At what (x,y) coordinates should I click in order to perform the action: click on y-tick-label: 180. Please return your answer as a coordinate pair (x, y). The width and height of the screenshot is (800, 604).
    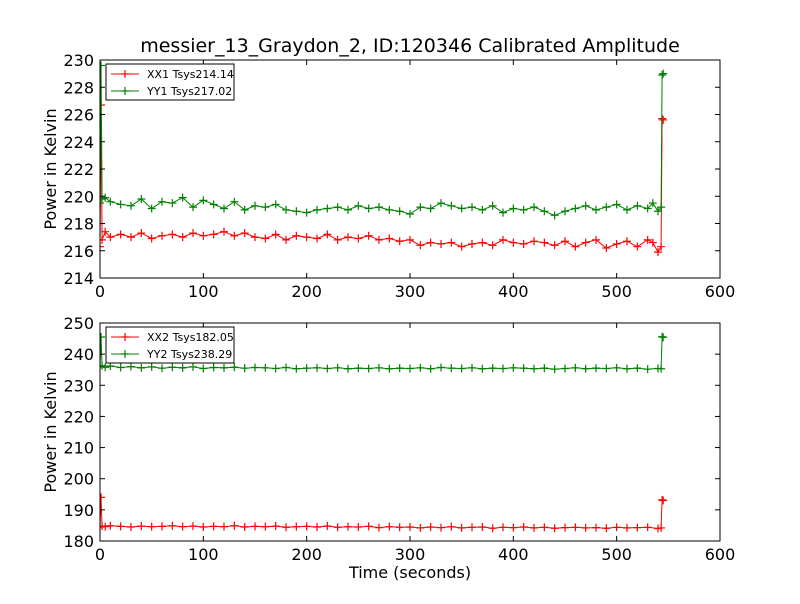
    Looking at the image, I should click on (78, 541).